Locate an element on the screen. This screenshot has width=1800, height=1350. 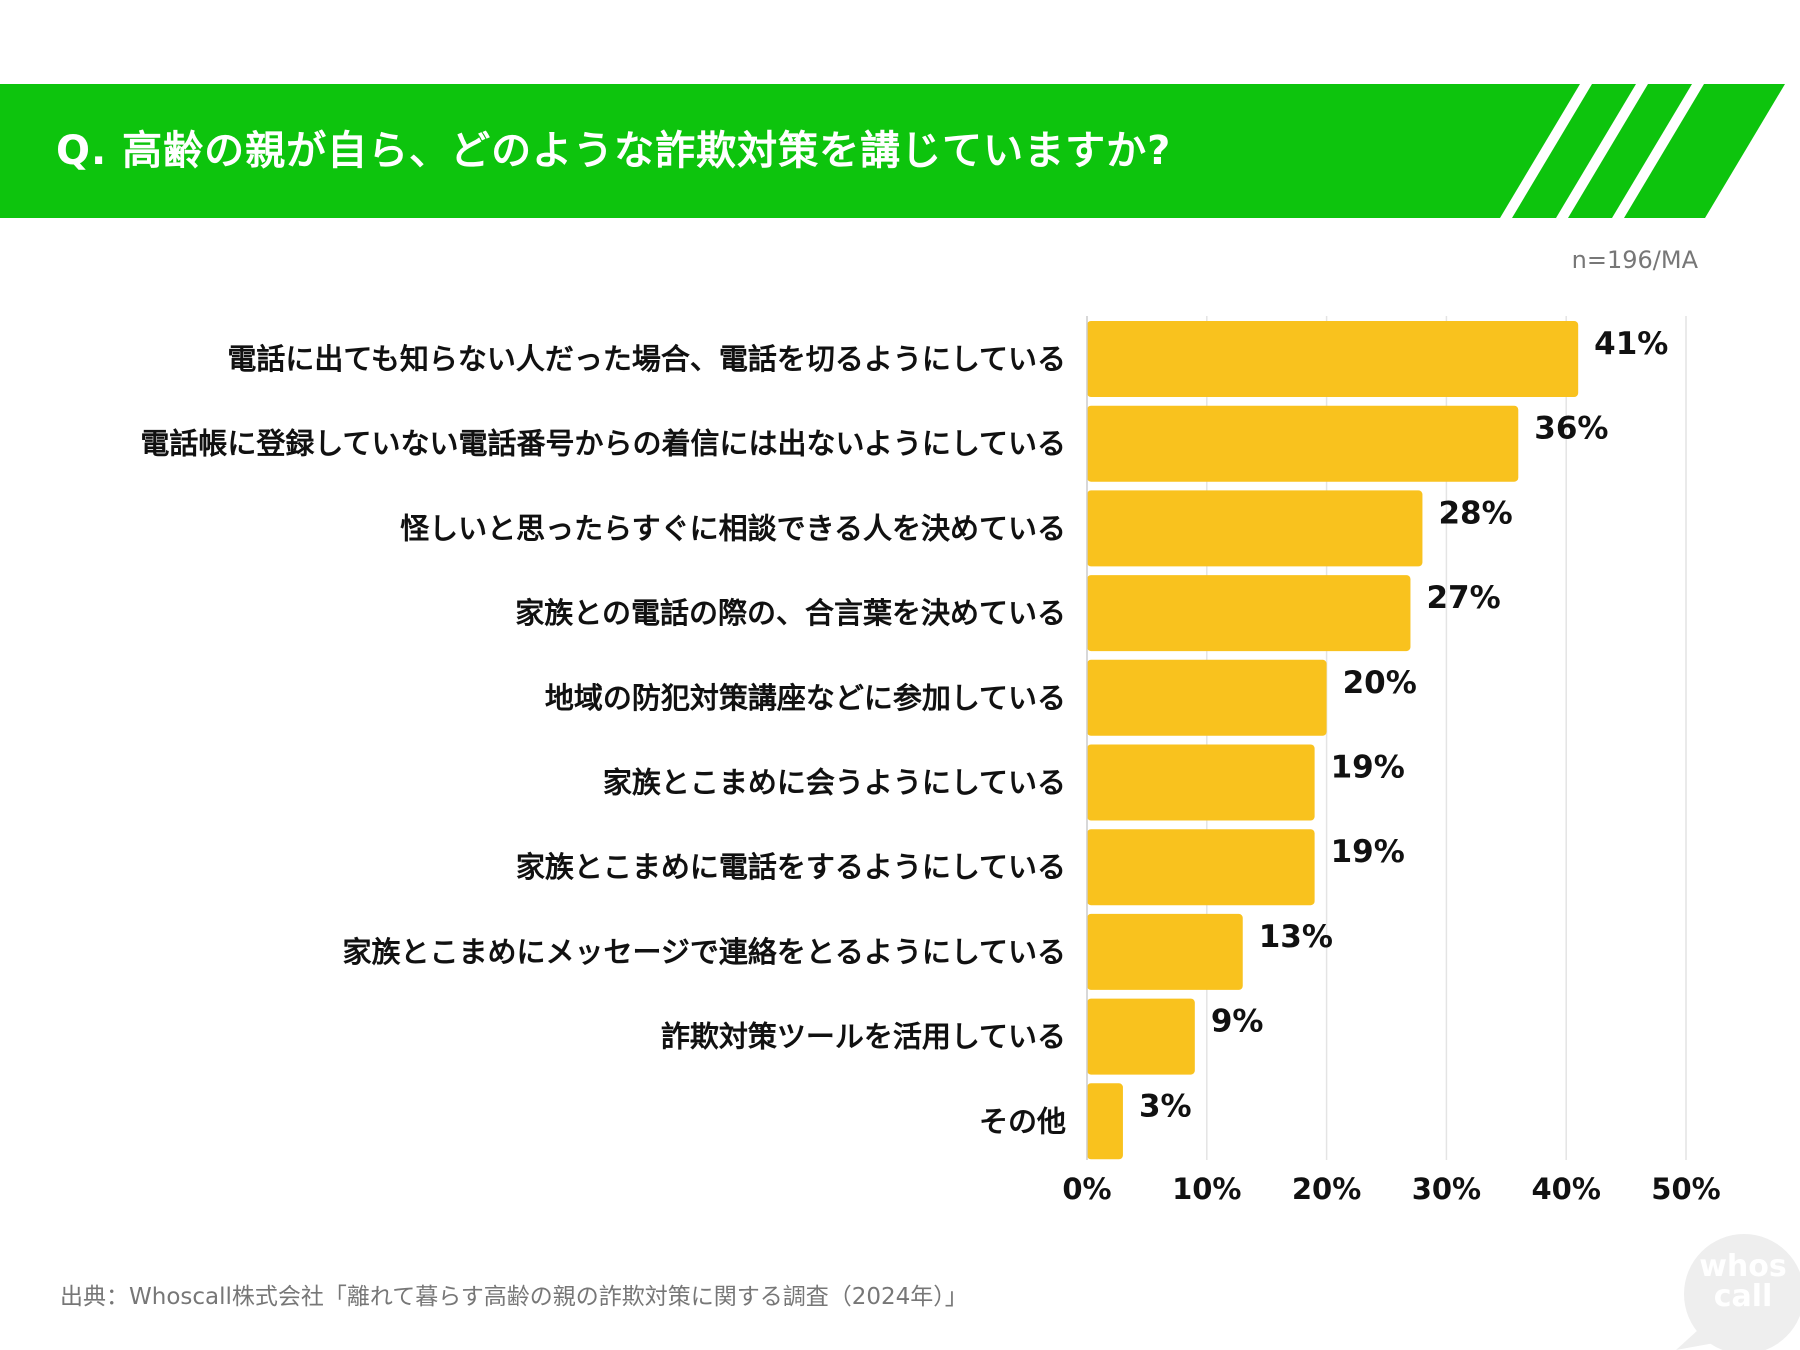
x-tick-label: 50% is located at coordinates (1685, 1189).